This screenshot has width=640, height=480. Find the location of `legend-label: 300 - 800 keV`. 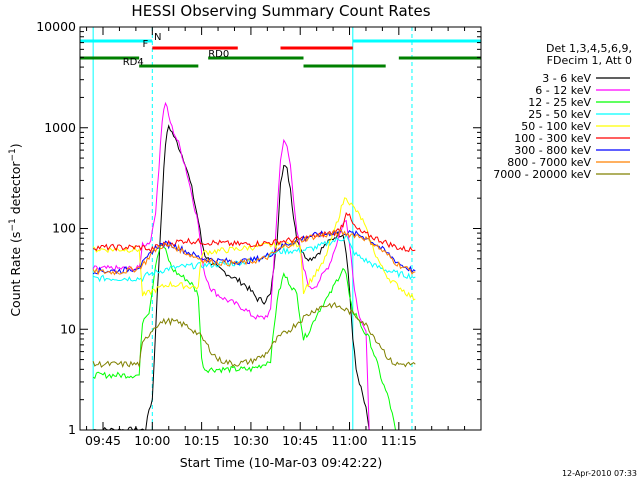

legend-label: 300 - 800 keV is located at coordinates (552, 150).